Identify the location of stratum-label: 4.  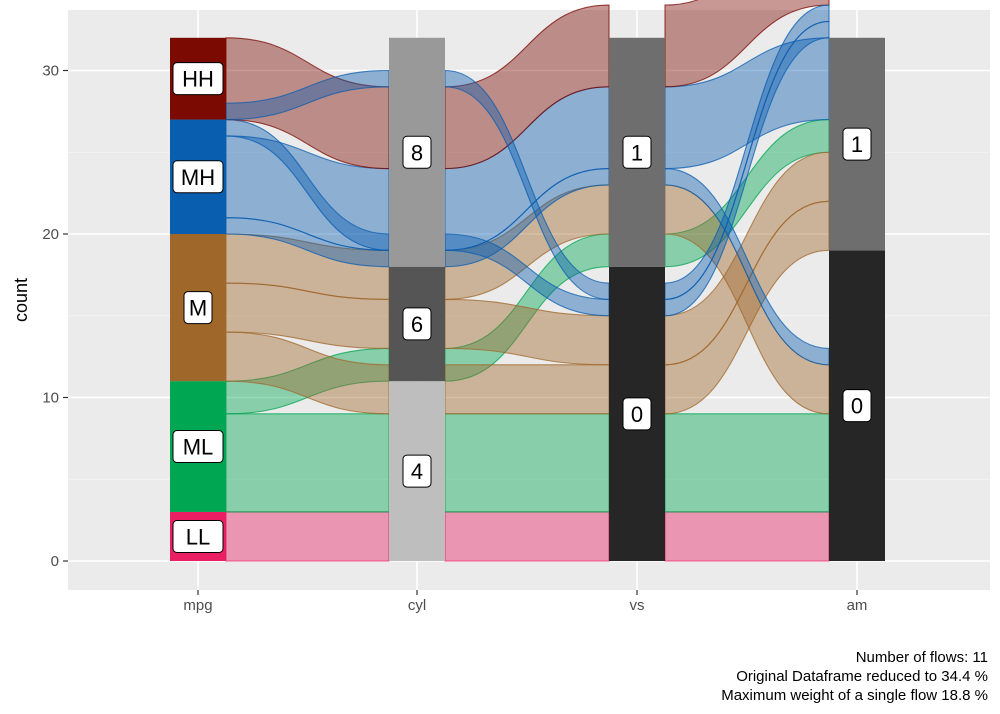
(417, 471).